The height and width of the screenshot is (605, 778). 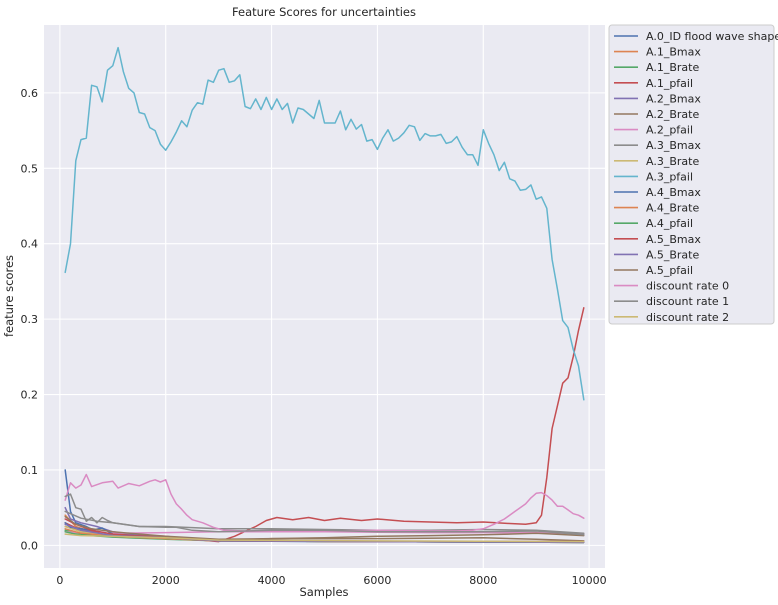 I want to click on x-tick-label: 0, so click(x=59, y=580).